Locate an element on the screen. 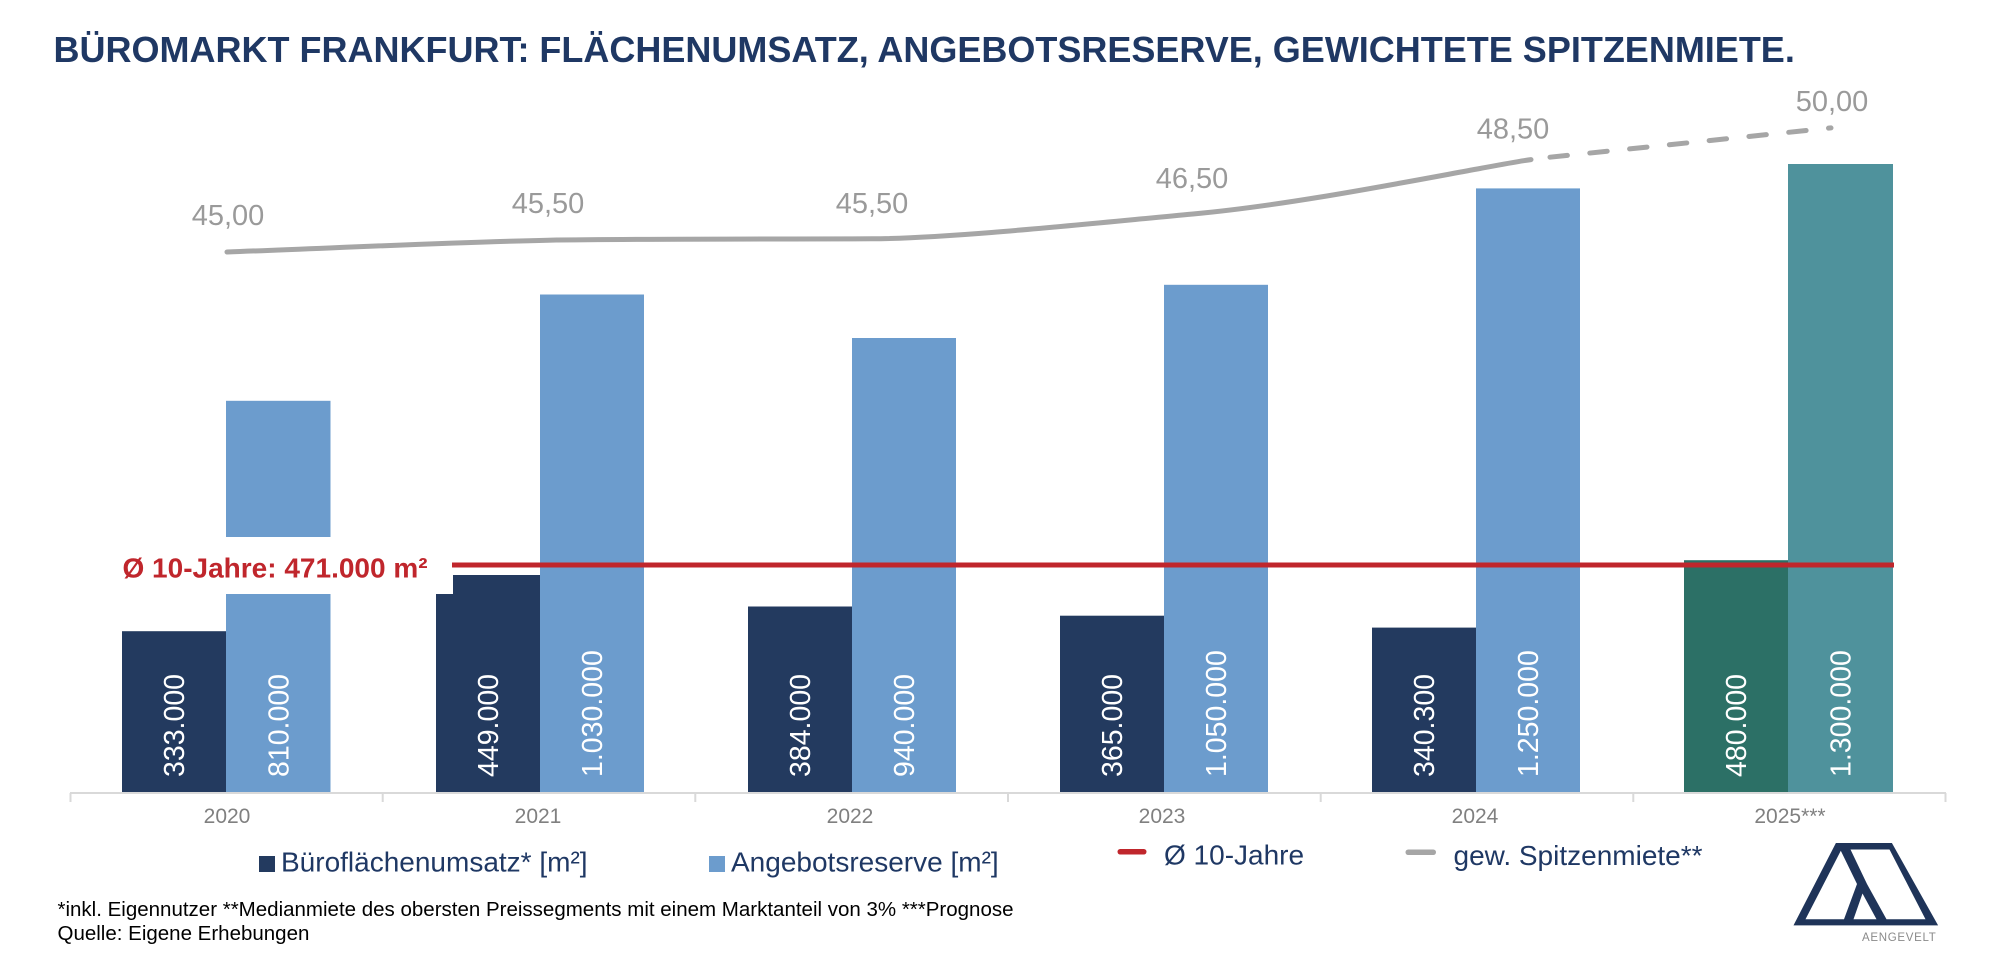  svg-text: 1.300.000 is located at coordinates (1842, 713).